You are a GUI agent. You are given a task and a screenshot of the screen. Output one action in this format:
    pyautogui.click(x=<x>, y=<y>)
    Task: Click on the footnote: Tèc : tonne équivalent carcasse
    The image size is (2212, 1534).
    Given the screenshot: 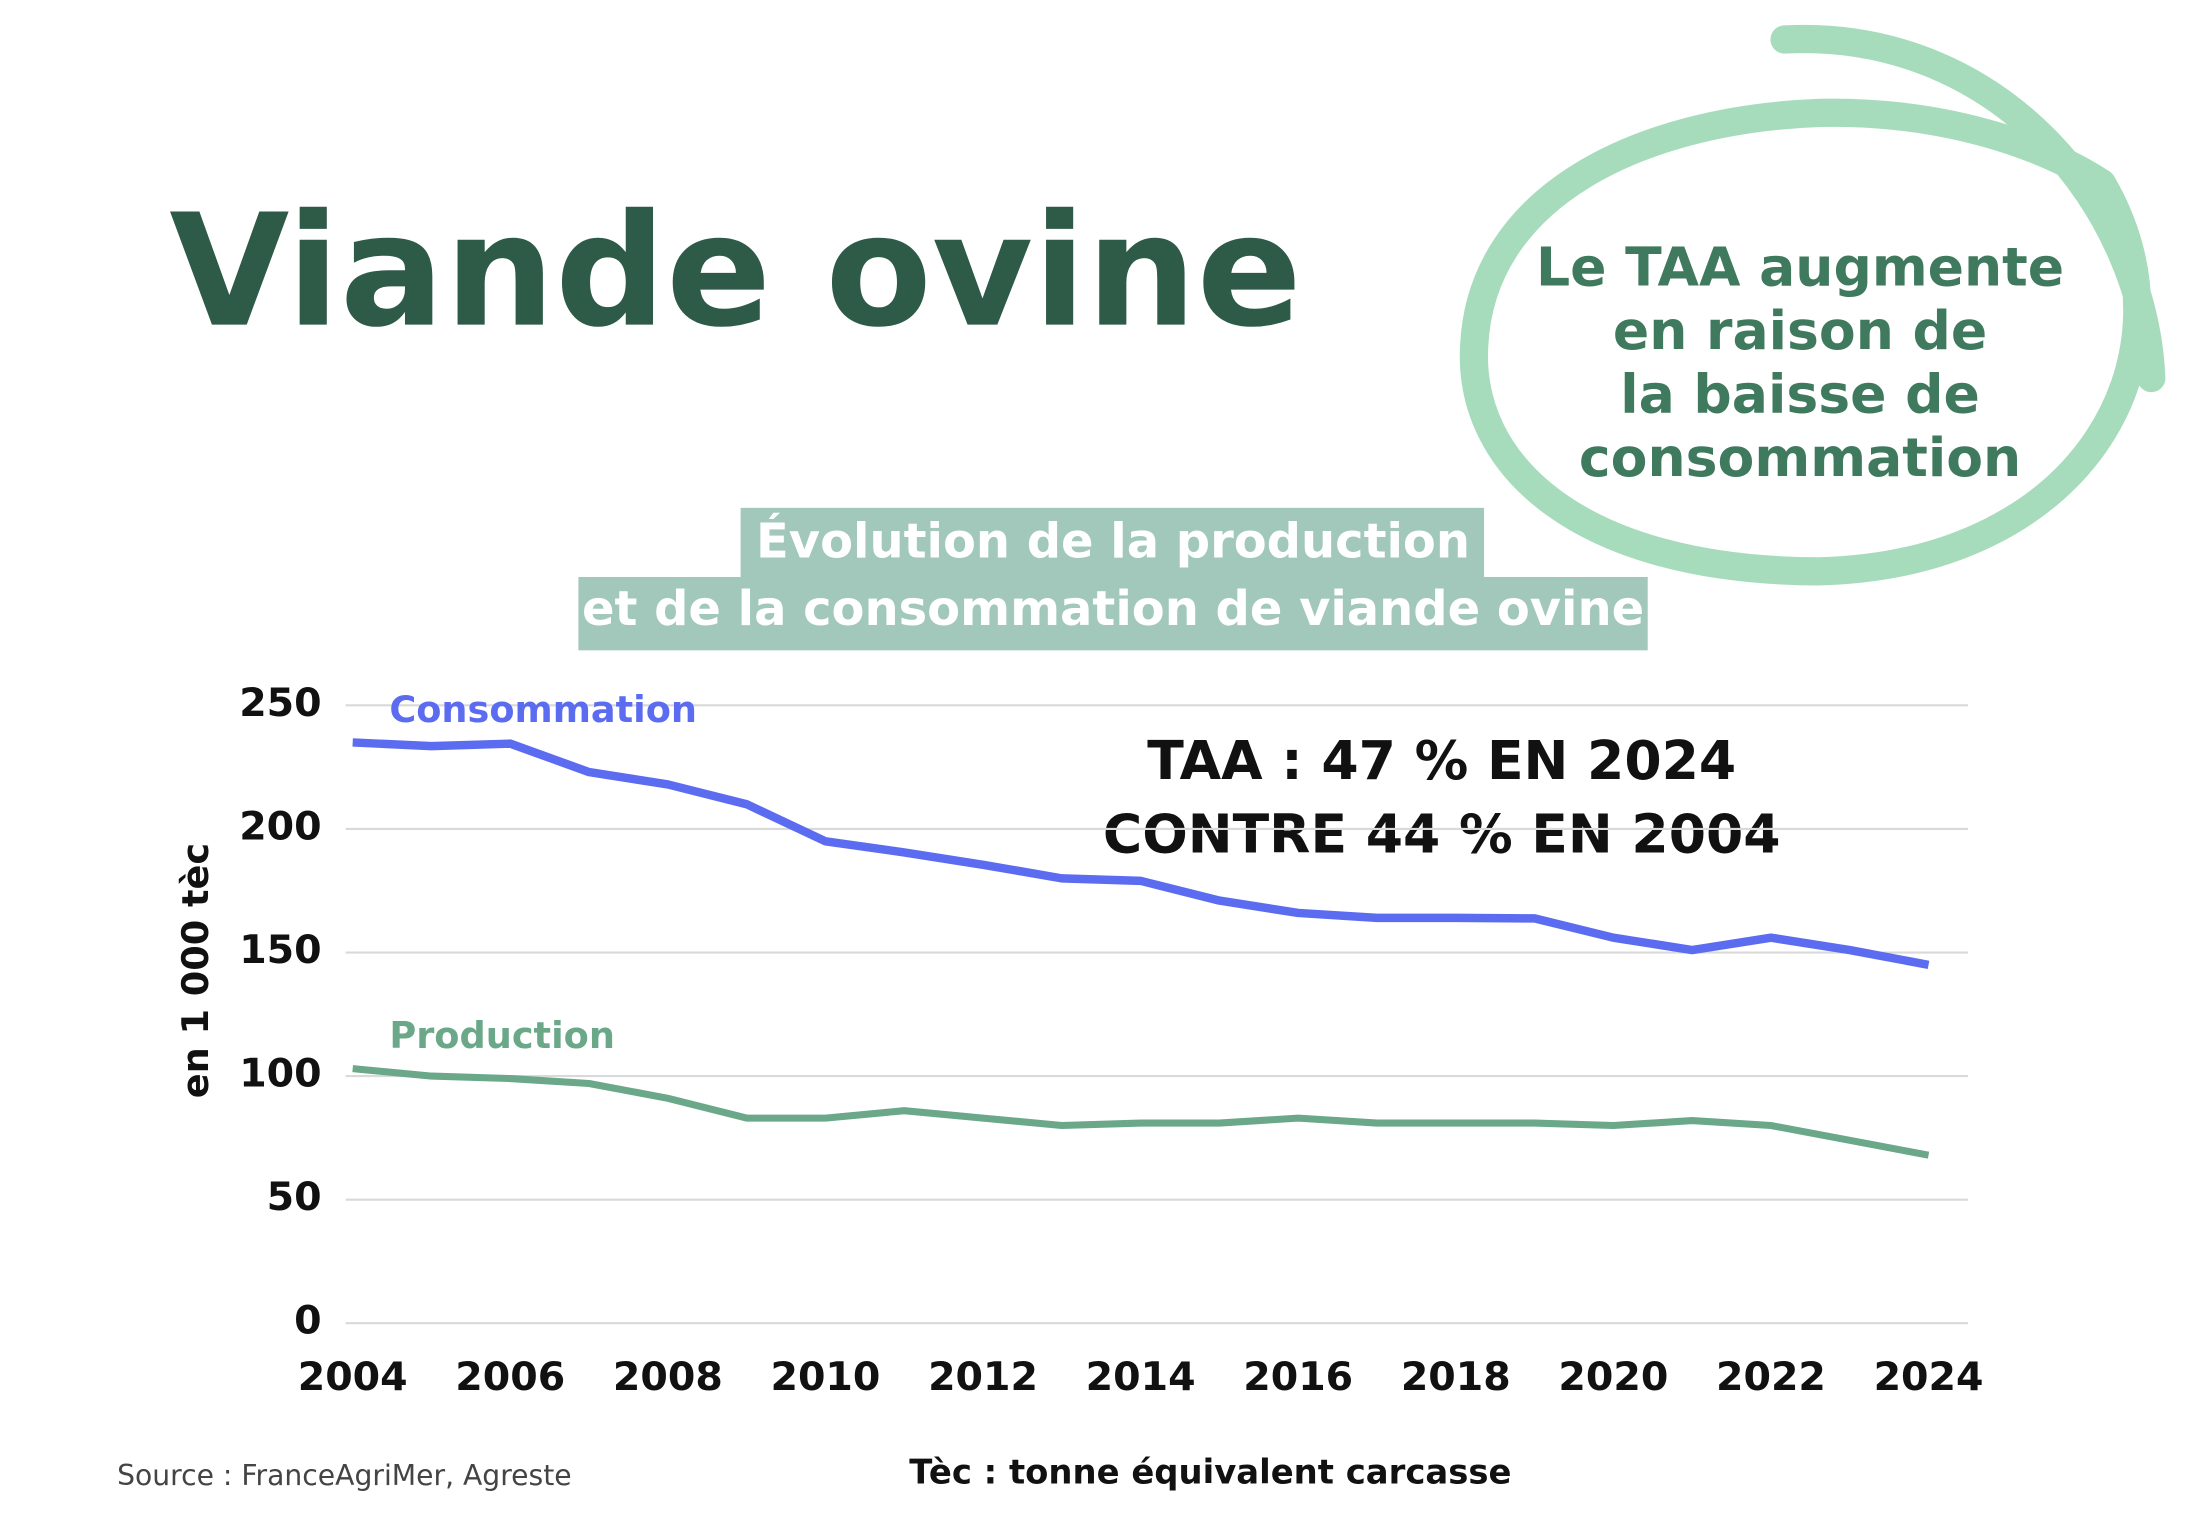 What is the action you would take?
    pyautogui.click(x=1210, y=1472)
    